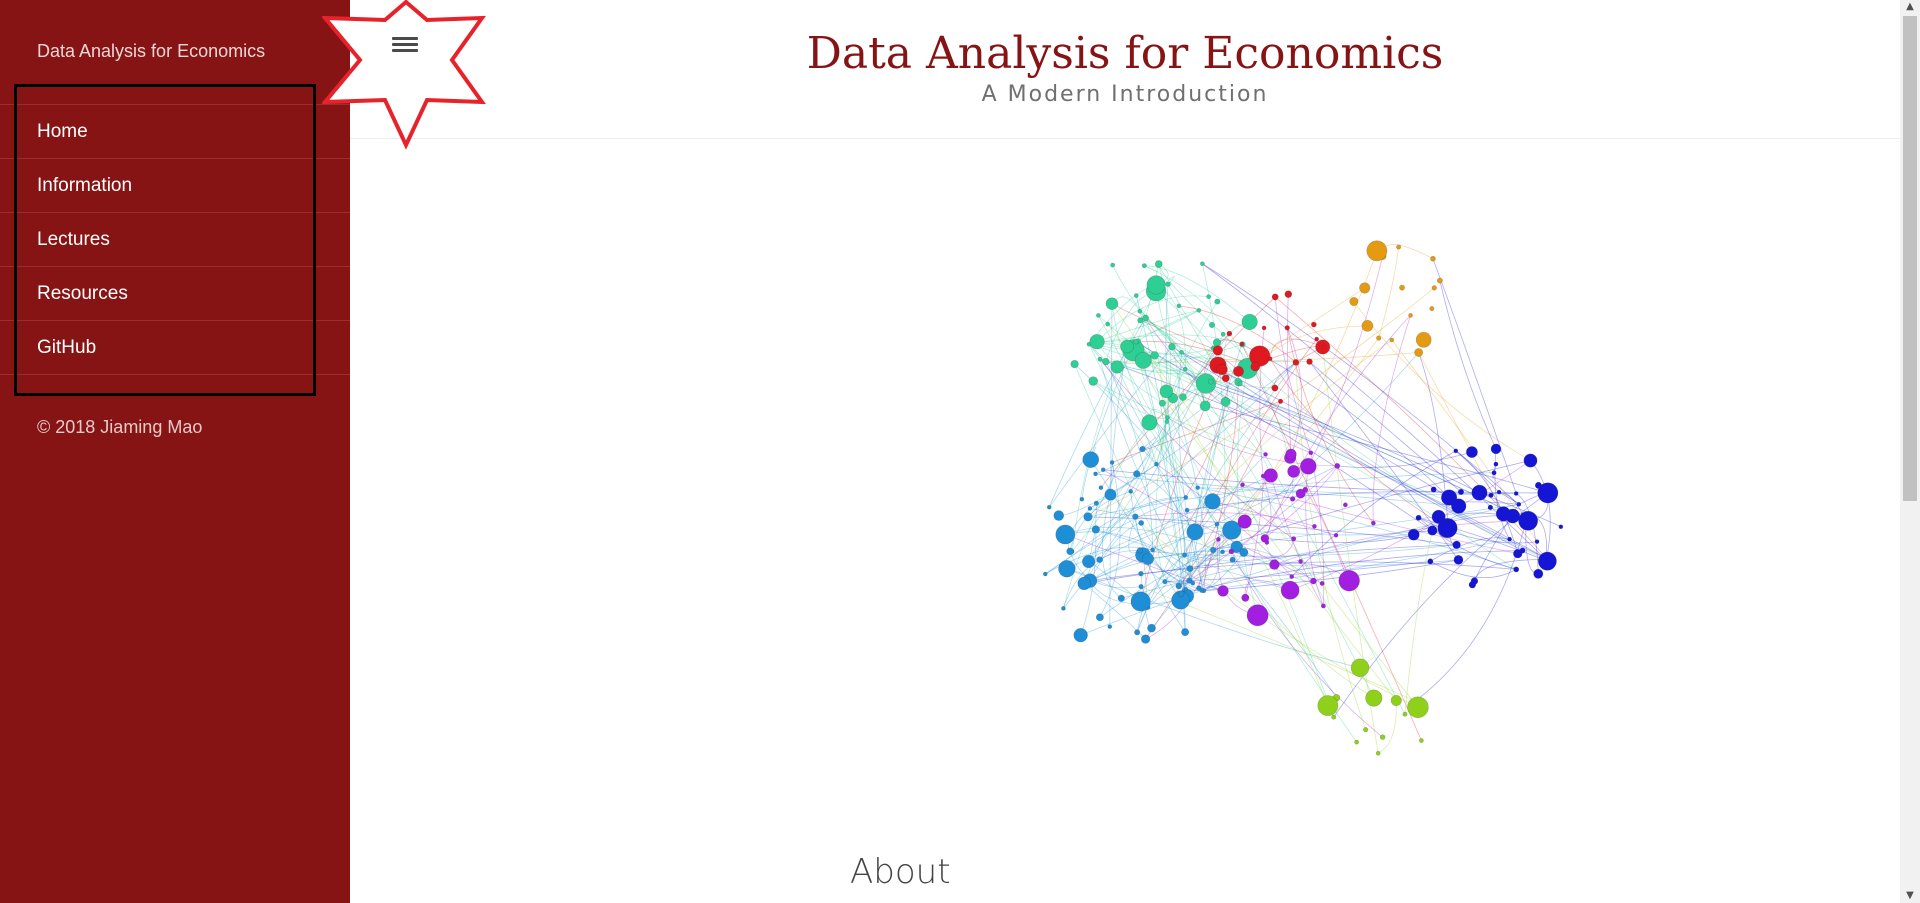 Image resolution: width=1920 pixels, height=903 pixels. I want to click on scroll-thumb, so click(1910, 258).